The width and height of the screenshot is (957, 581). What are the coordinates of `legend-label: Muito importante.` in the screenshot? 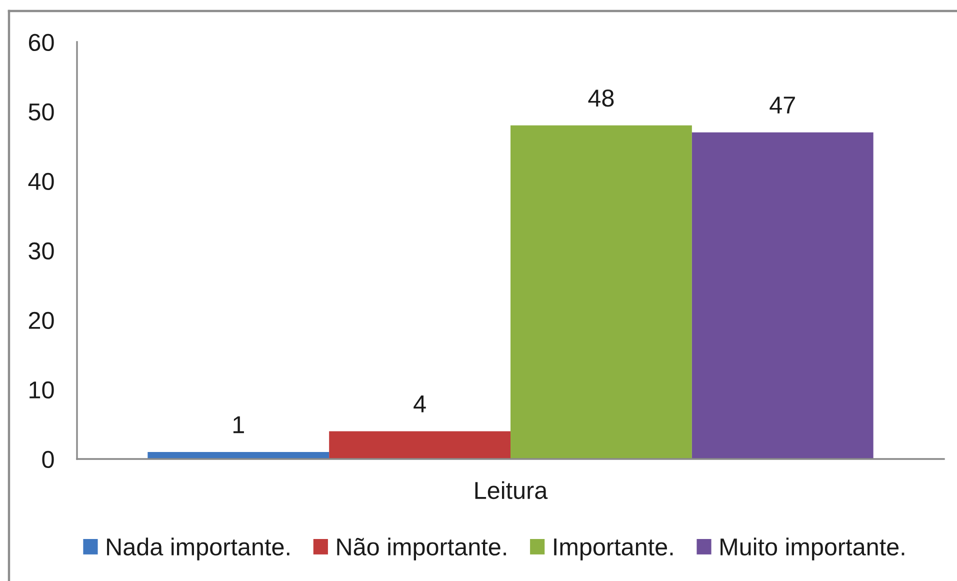 It's located at (812, 549).